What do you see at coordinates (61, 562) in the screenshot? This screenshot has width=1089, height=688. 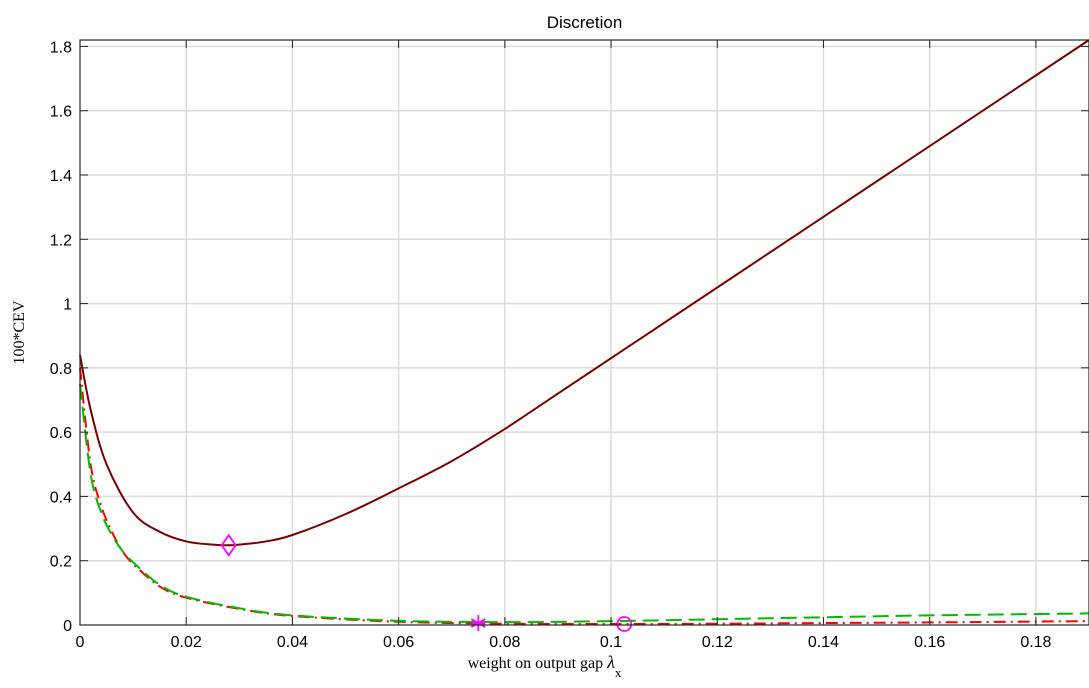 I see `y-tick-label: 0.2` at bounding box center [61, 562].